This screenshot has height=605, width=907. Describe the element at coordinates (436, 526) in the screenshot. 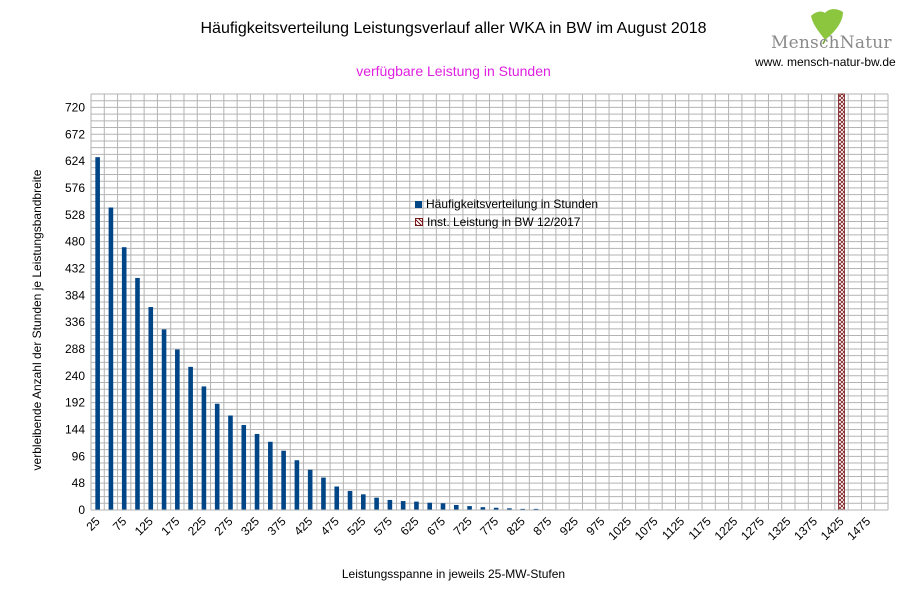

I see `x-tick-label: 675` at that location.